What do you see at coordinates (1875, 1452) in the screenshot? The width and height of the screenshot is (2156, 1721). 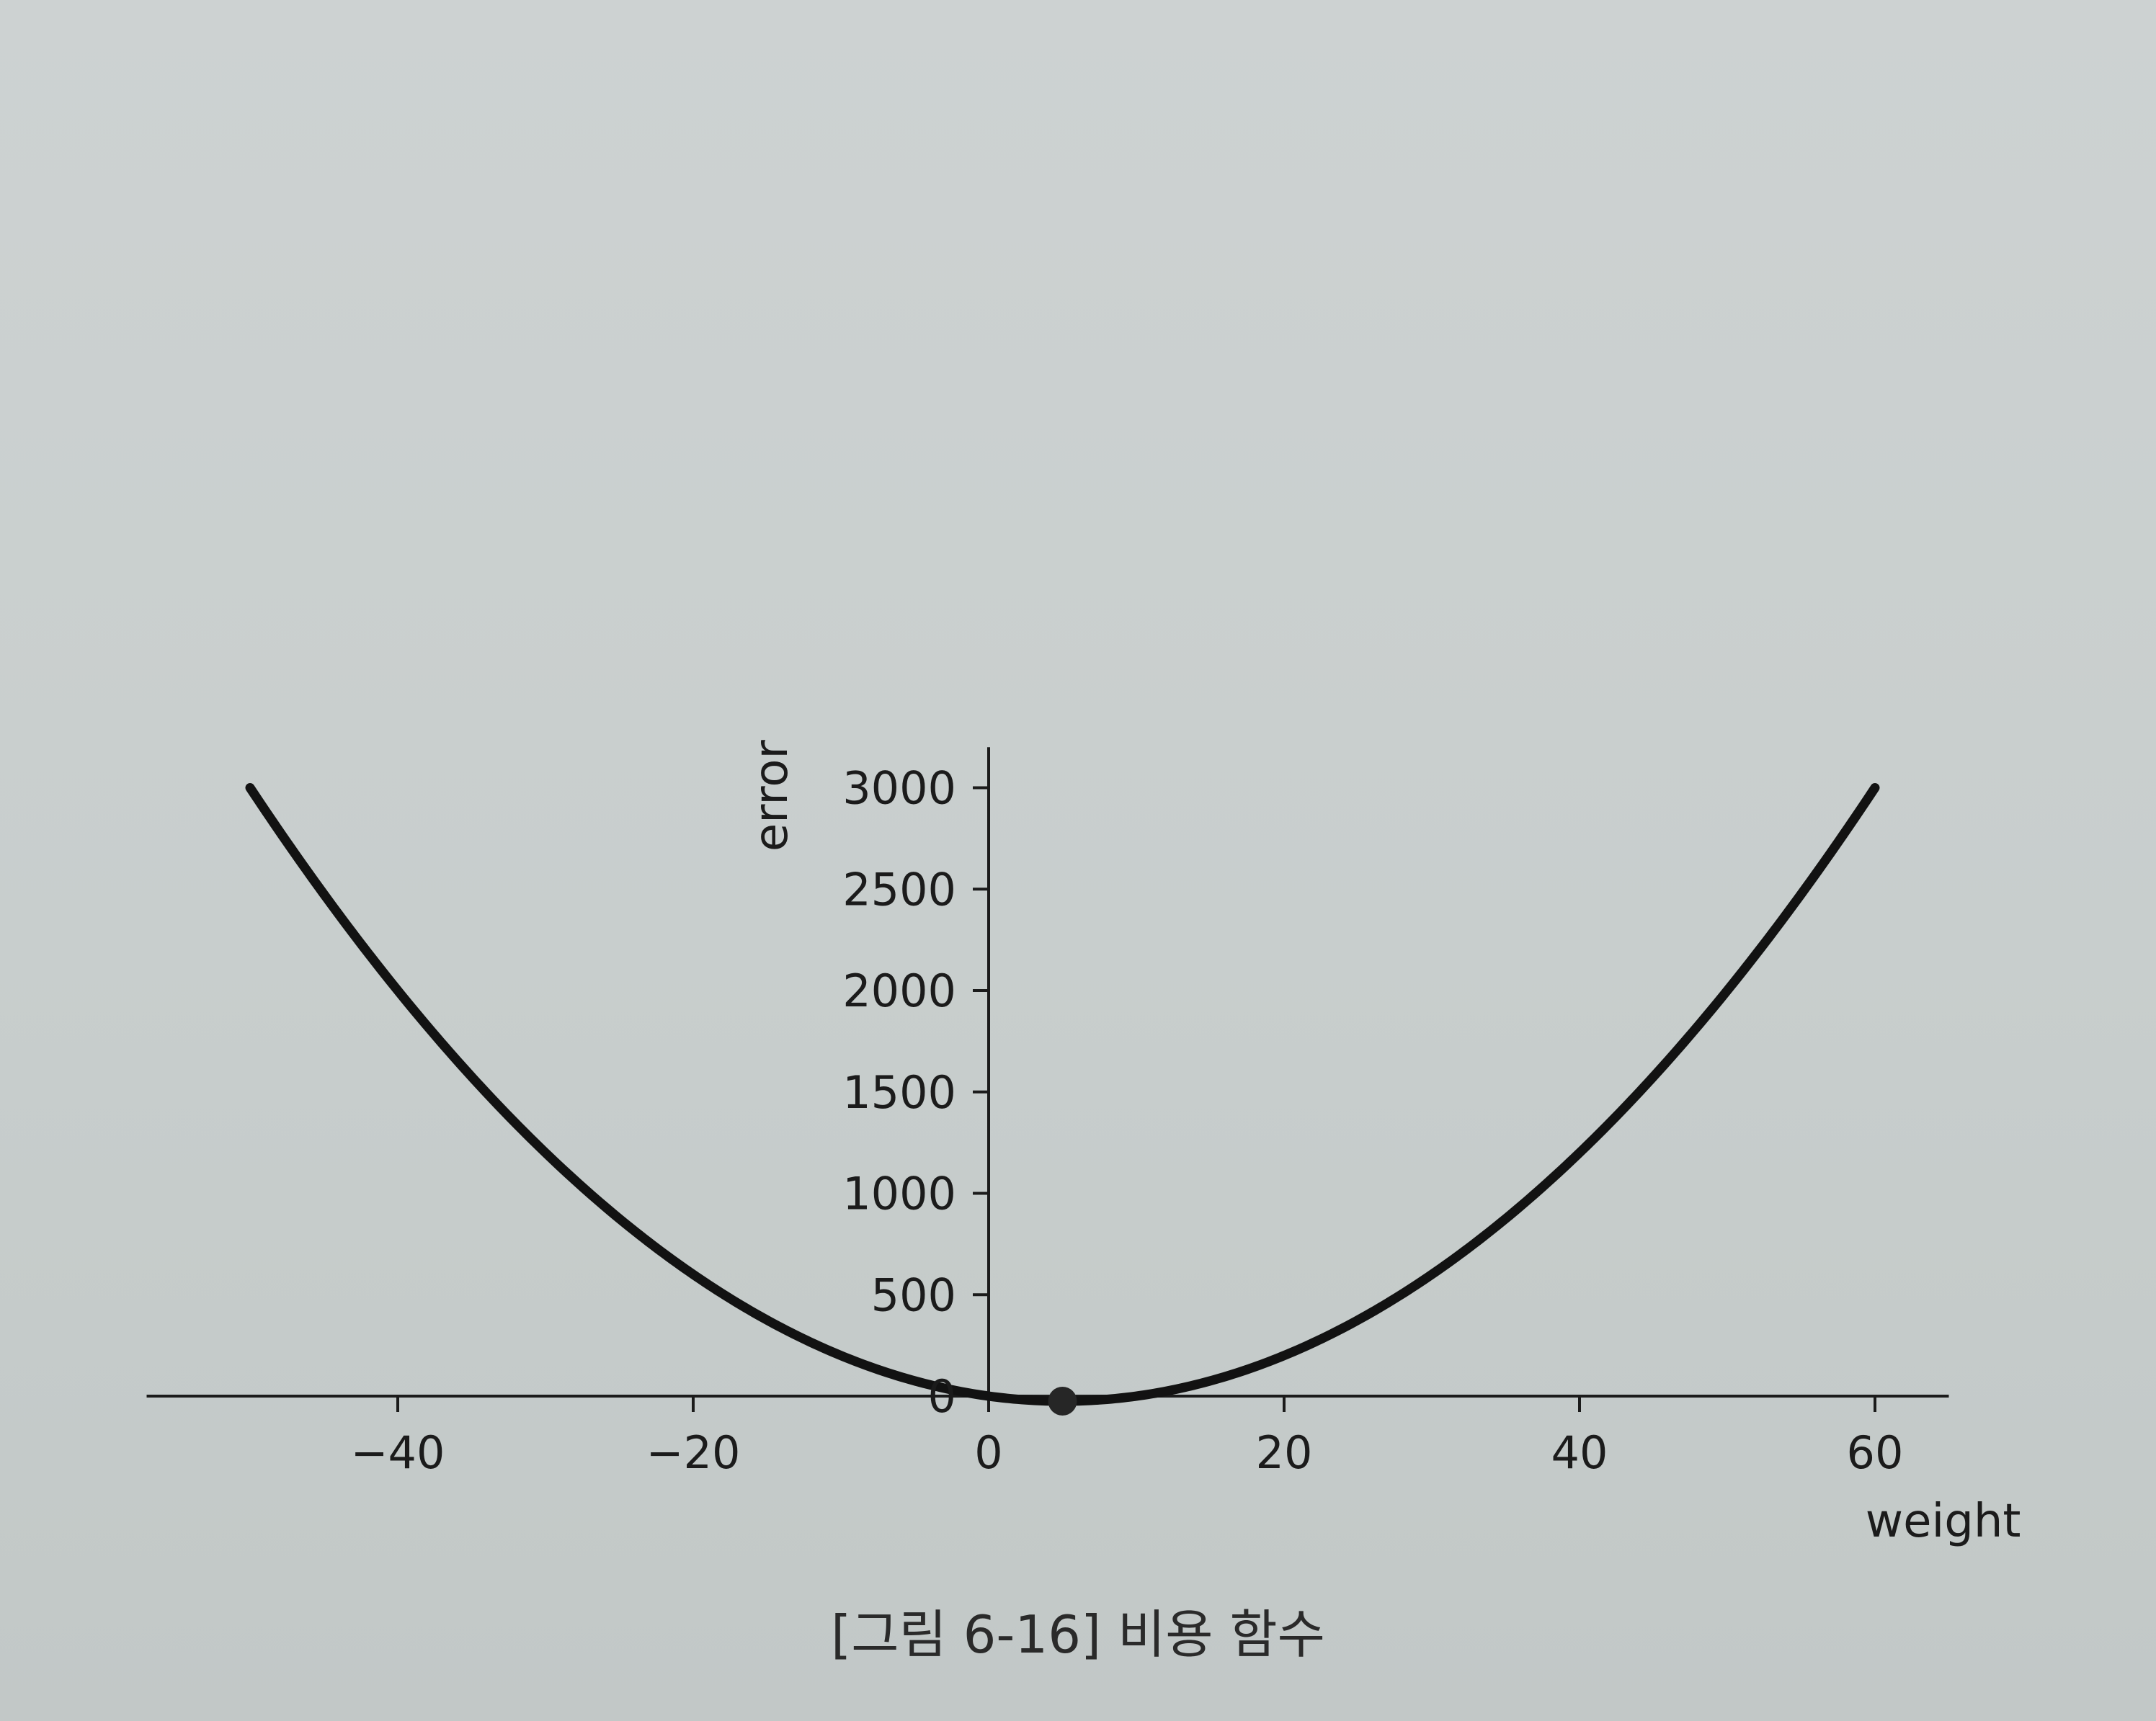 I see `x-tick-label: 60` at bounding box center [1875, 1452].